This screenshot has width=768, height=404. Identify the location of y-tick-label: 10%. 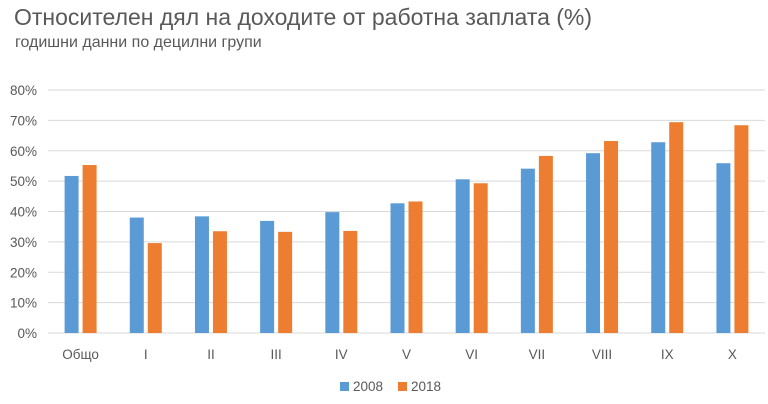
(23, 303).